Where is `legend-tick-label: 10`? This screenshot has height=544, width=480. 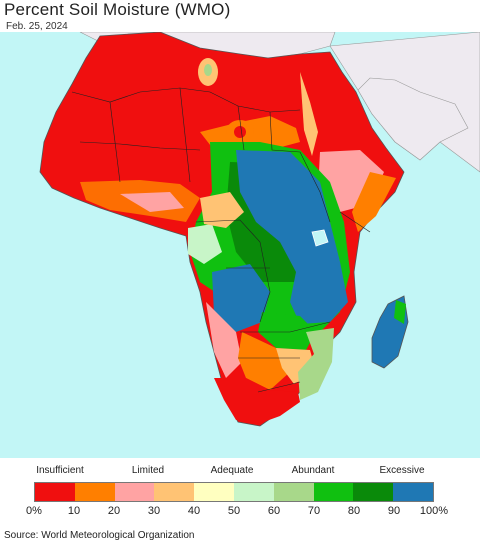 legend-tick-label: 10 is located at coordinates (74, 511).